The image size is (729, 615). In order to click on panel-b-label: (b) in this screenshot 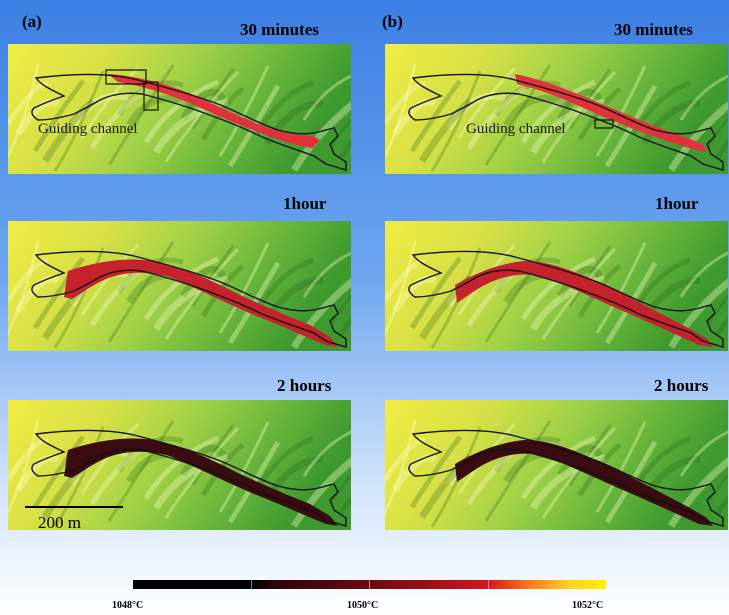, I will do `click(392, 21)`.